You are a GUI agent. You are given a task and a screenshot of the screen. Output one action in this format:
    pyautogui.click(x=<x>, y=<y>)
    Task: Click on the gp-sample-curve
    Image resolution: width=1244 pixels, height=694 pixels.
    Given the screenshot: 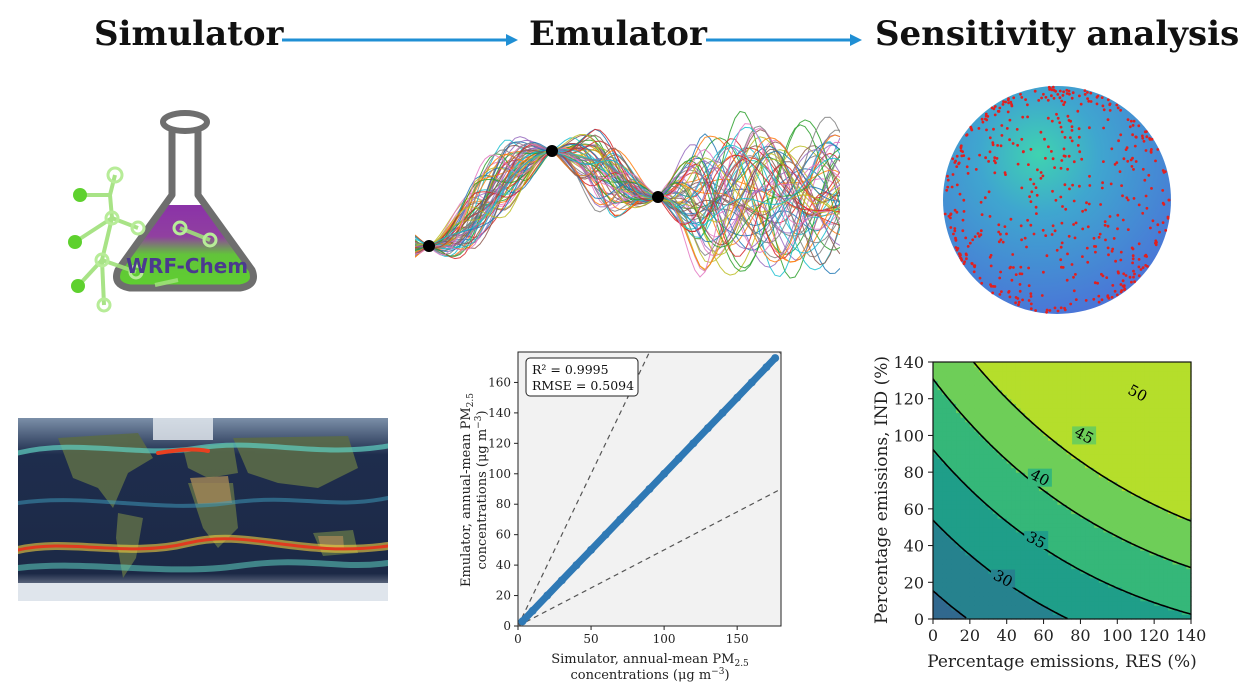 What is the action you would take?
    pyautogui.click(x=627, y=195)
    